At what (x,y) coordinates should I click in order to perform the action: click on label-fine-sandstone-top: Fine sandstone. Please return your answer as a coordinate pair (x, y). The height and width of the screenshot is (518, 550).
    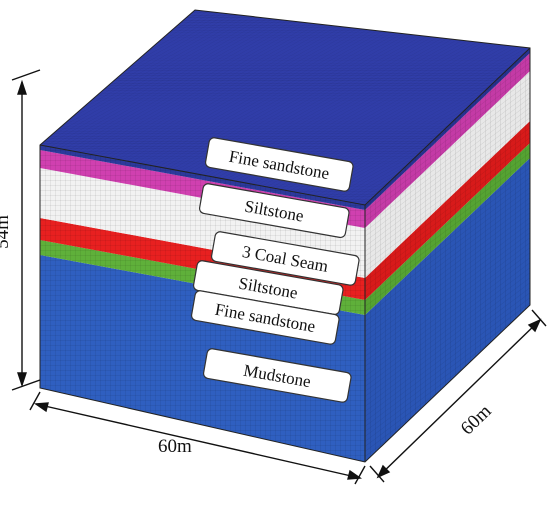
    Looking at the image, I should click on (279, 164).